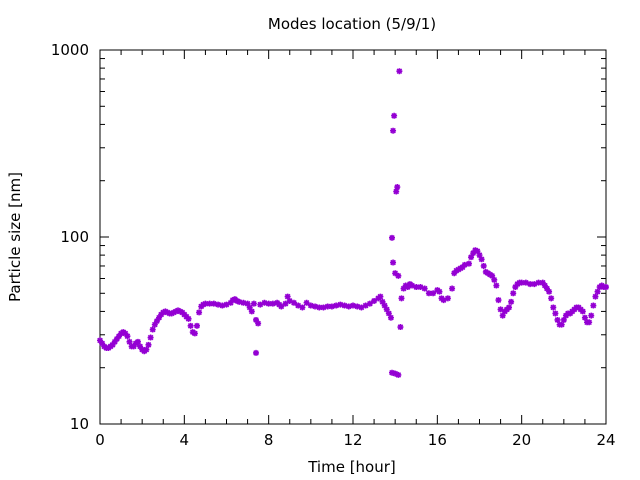  I want to click on y-axis-label: Particle size [nm], so click(15, 237).